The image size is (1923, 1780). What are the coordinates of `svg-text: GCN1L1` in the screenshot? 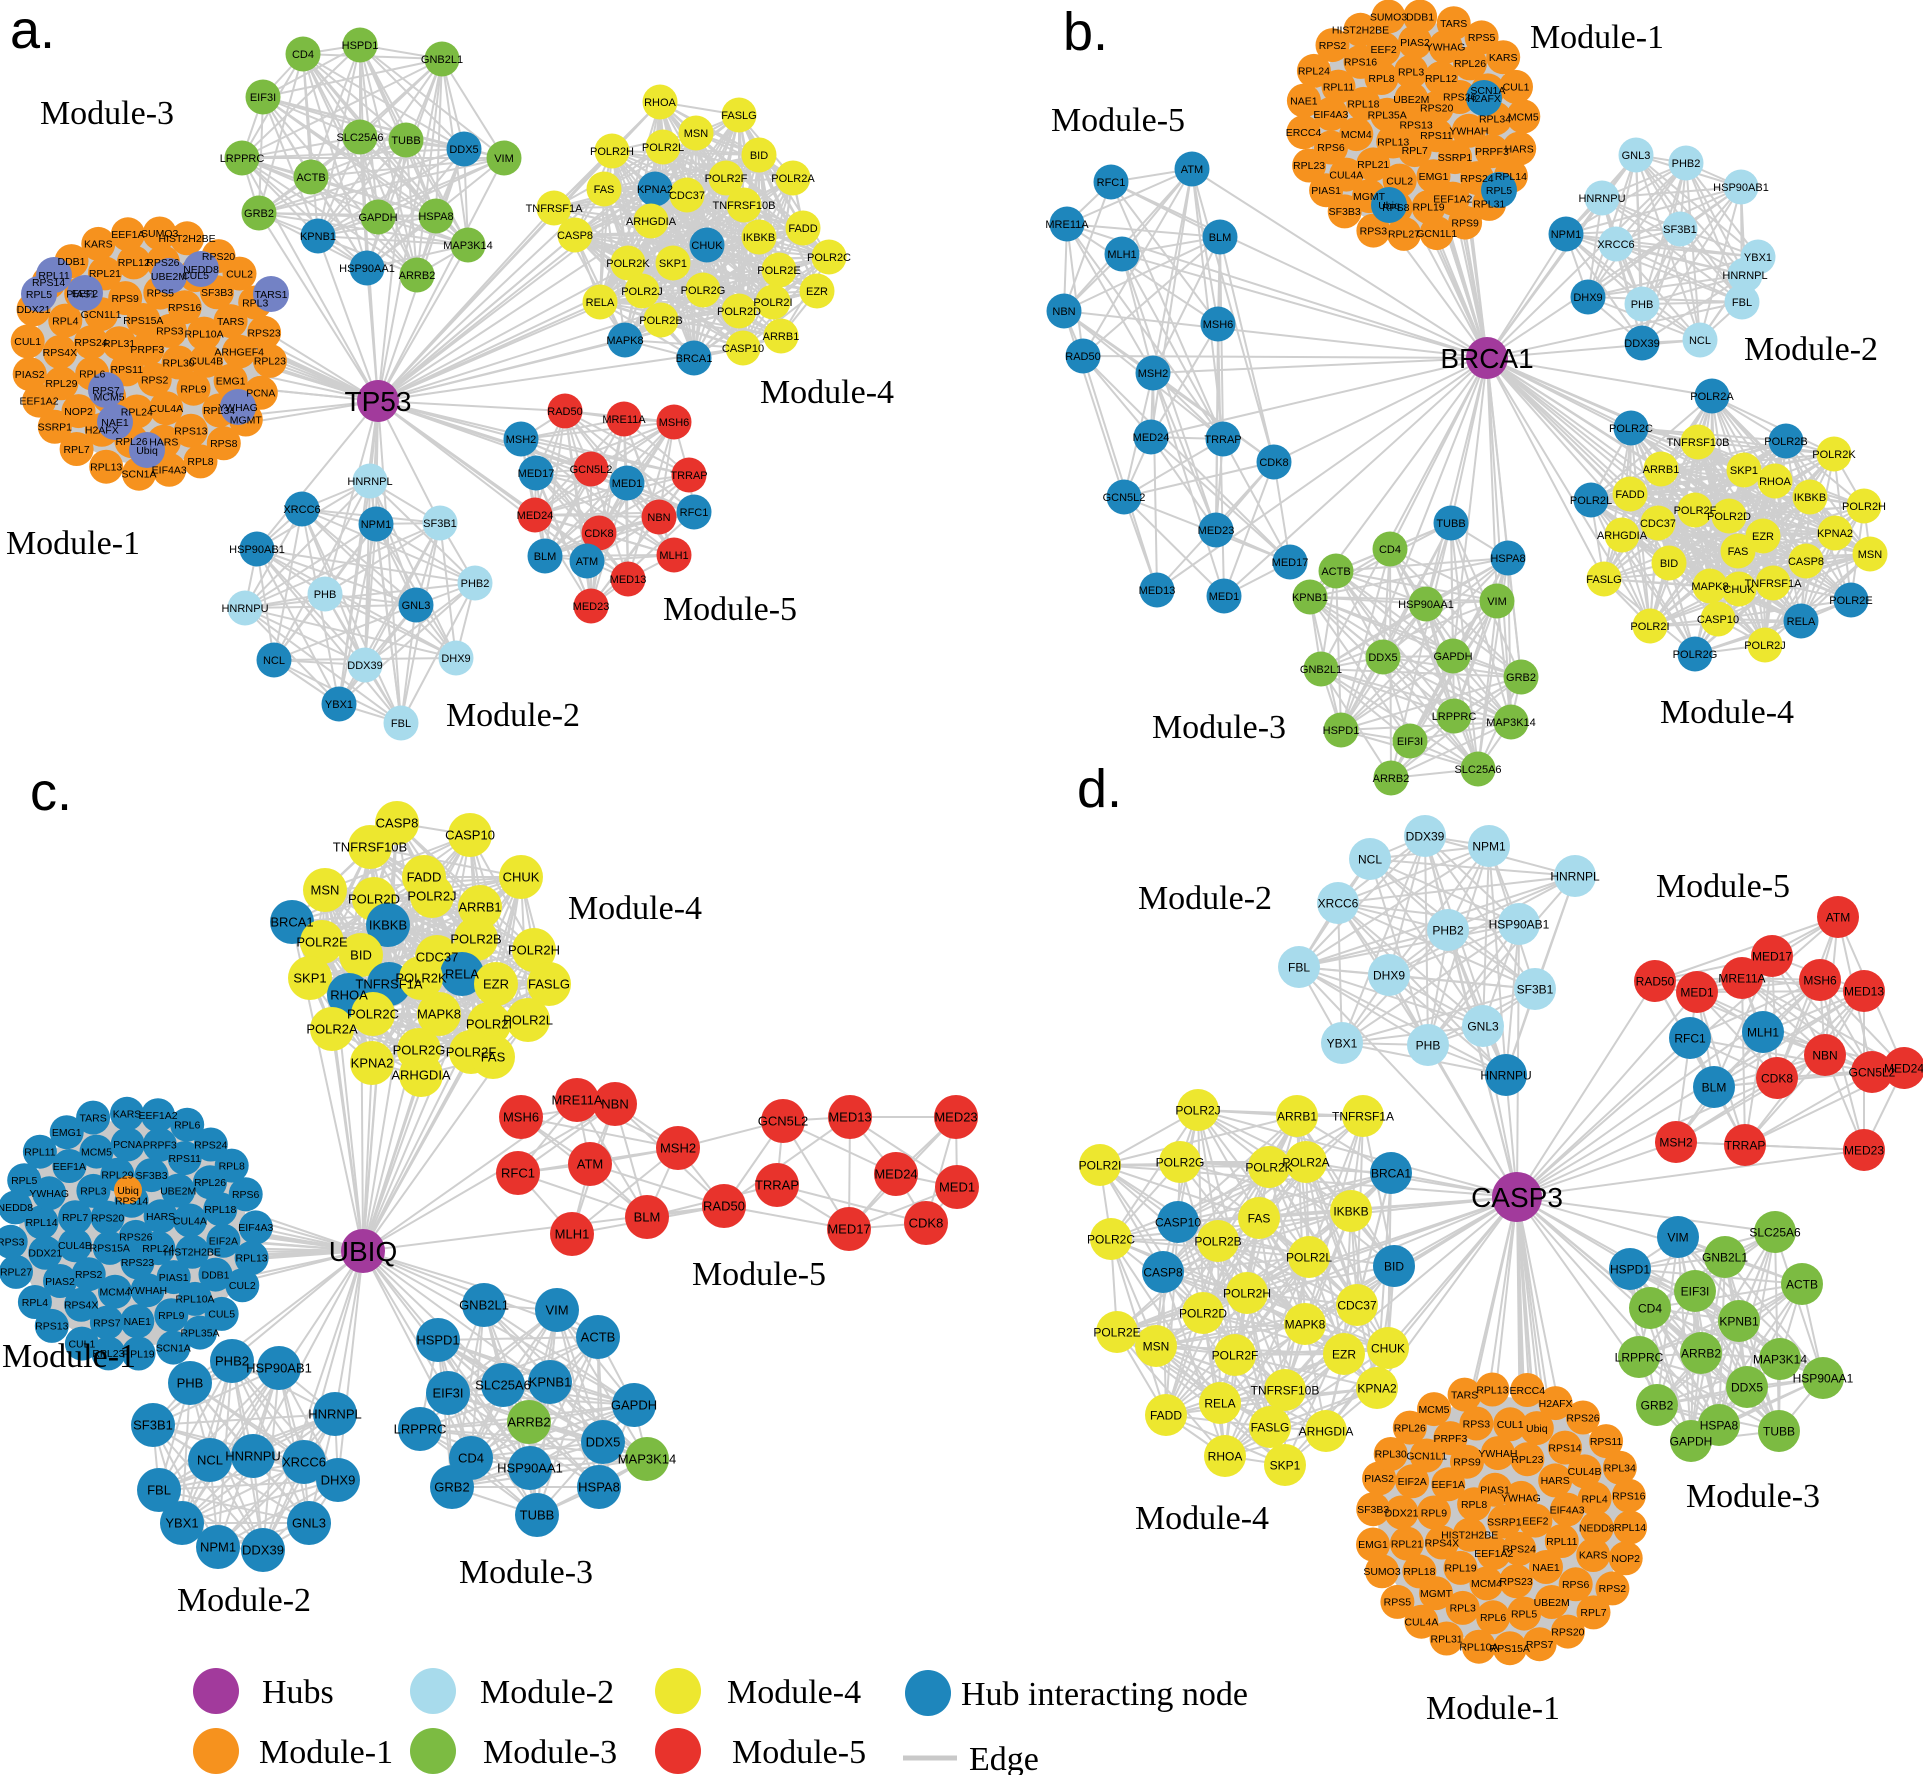 It's located at (1436, 234).